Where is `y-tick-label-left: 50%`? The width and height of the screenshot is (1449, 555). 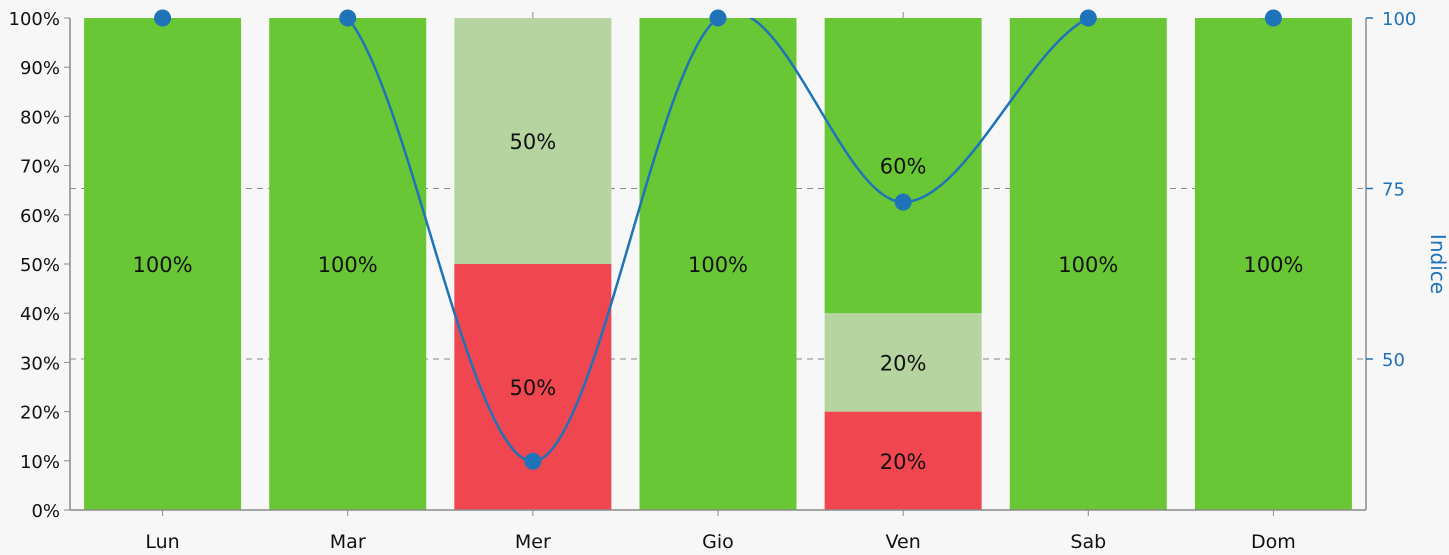 y-tick-label-left: 50% is located at coordinates (40, 265).